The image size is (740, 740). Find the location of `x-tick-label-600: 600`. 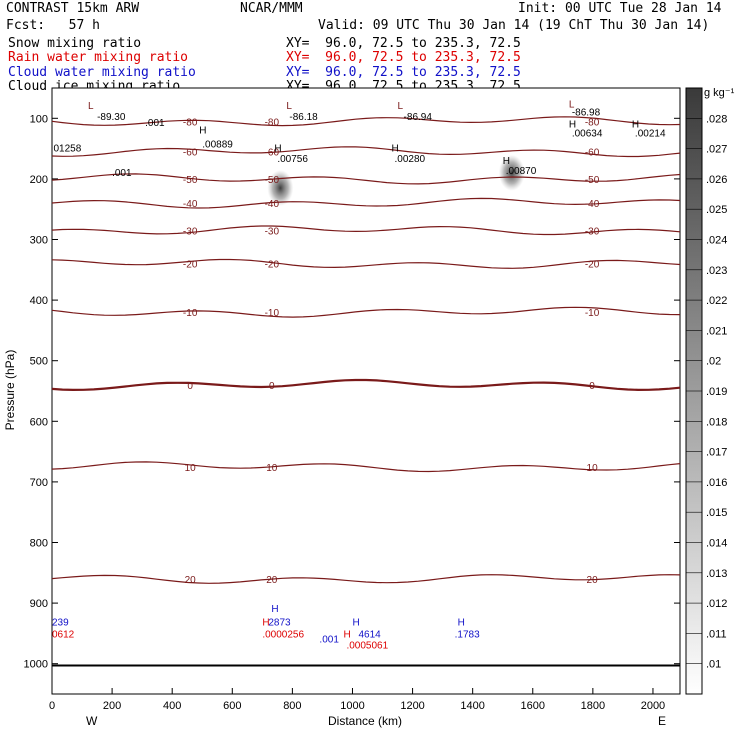

x-tick-label-600: 600 is located at coordinates (232, 706).